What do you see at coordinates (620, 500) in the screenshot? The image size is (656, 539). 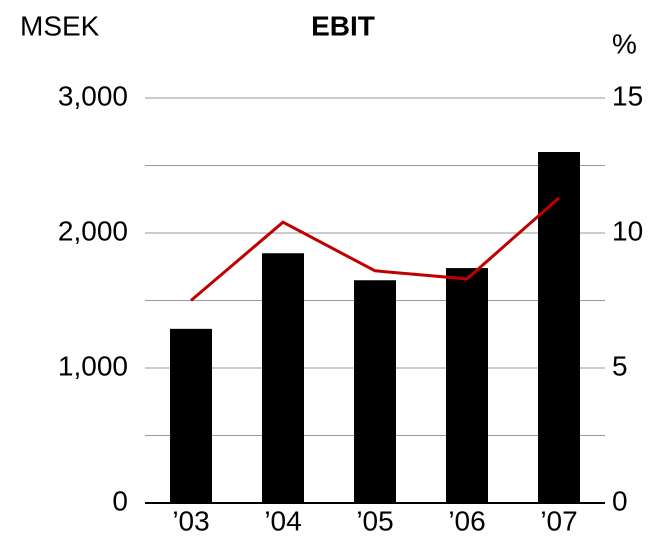 I see `y2-tick-label: 0` at bounding box center [620, 500].